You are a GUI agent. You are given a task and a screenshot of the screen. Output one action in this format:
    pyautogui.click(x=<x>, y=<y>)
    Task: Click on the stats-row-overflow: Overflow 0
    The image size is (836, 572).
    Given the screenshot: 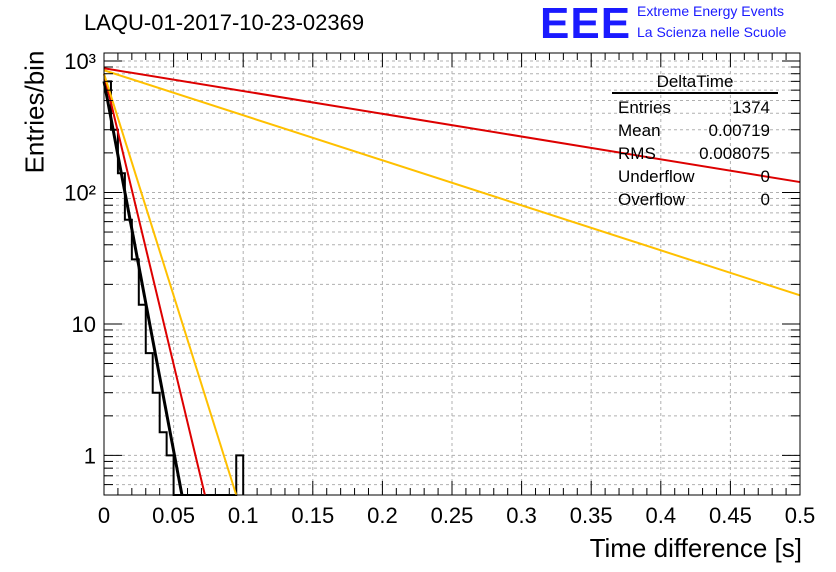 What is the action you would take?
    pyautogui.click(x=695, y=199)
    